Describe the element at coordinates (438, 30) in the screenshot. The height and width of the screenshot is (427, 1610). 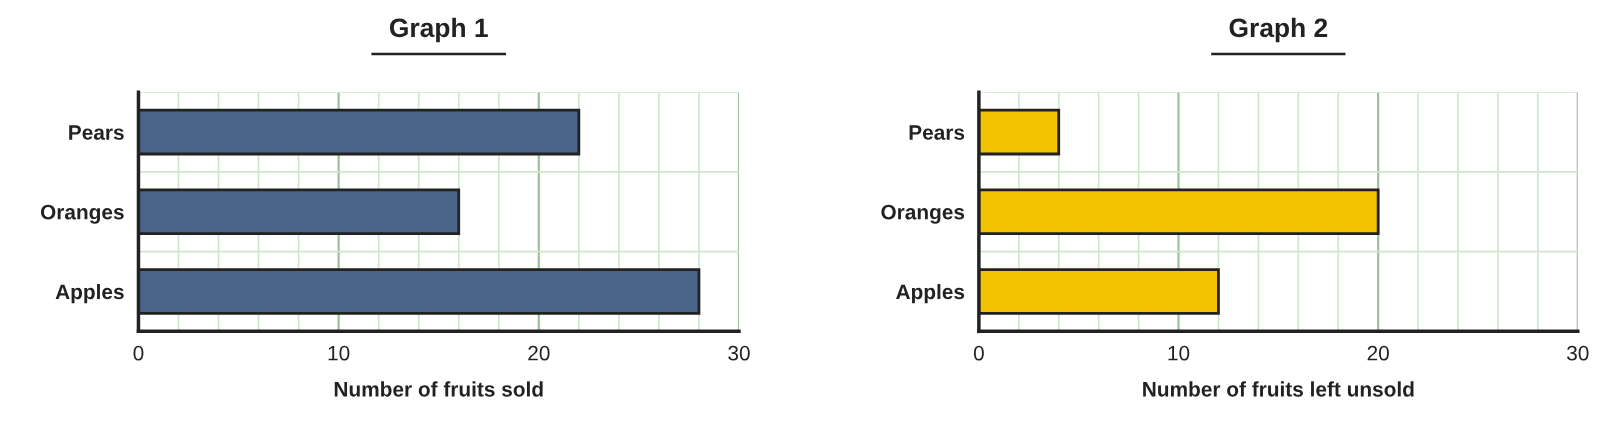
I see `chart-title: Graph 1` at that location.